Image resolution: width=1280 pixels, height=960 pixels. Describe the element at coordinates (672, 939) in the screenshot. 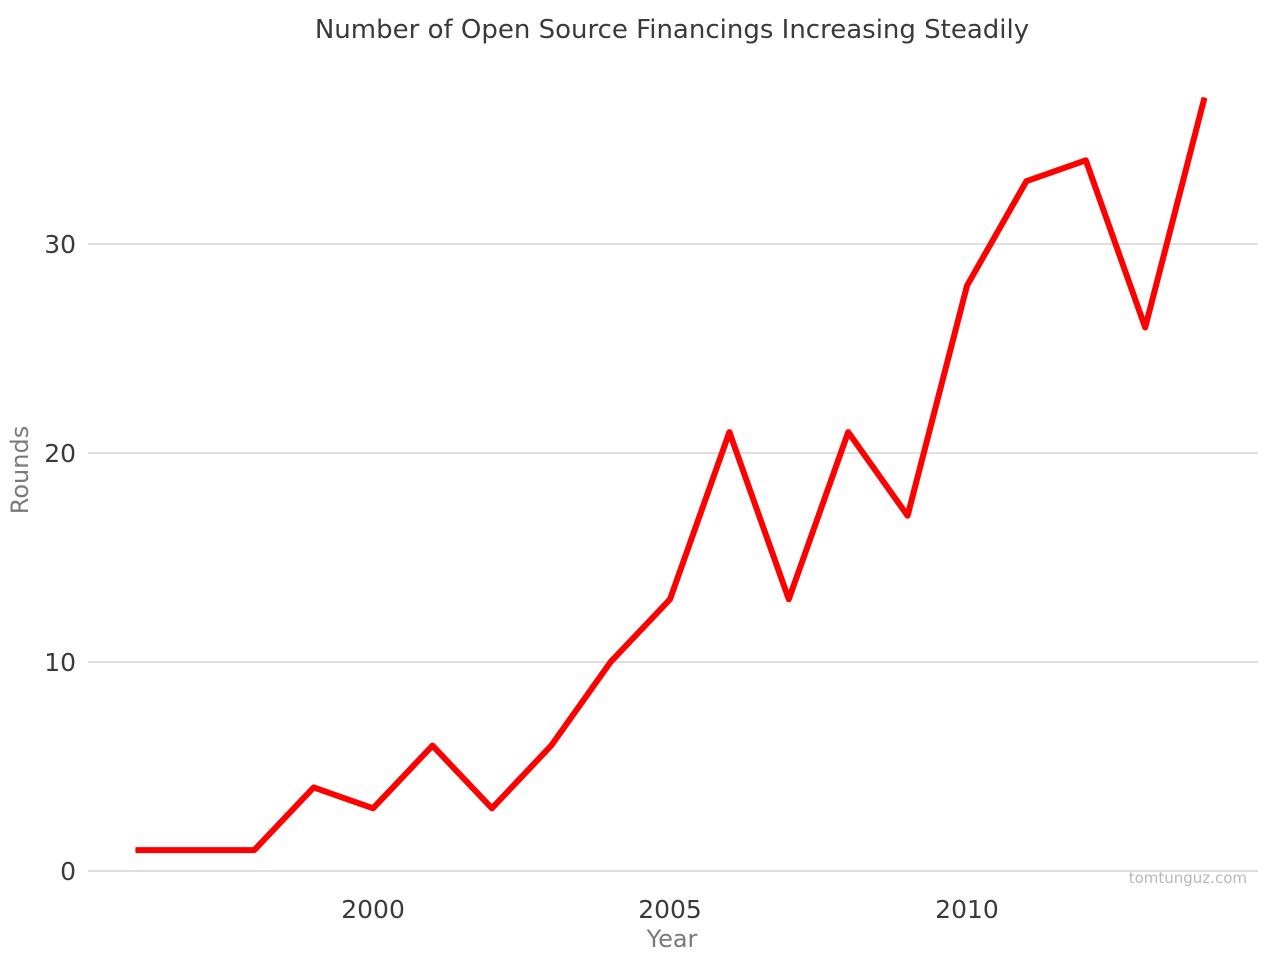

I see `x-axis-label: Year` at that location.